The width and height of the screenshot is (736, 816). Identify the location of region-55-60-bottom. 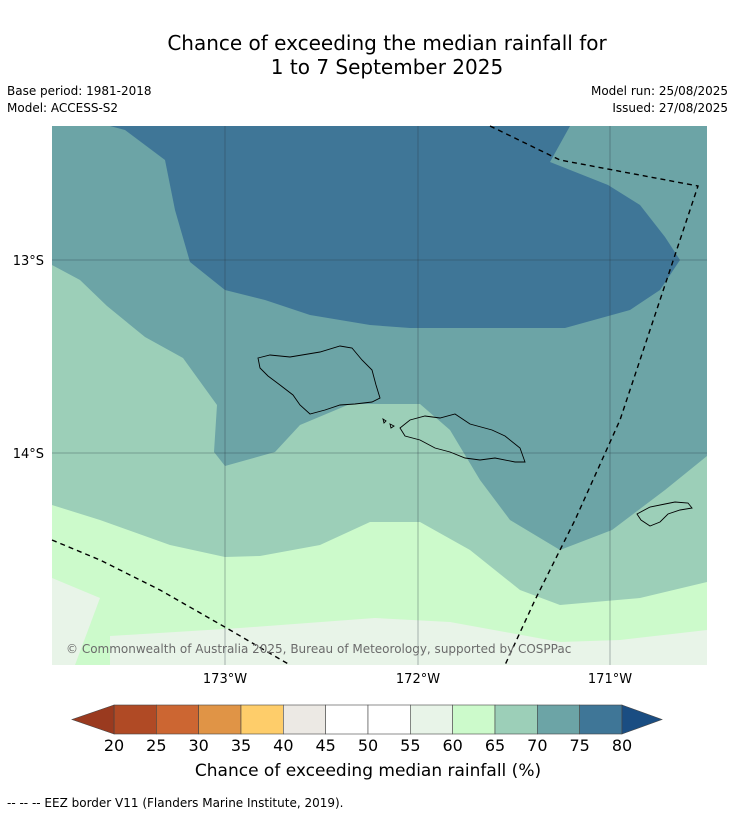
(408, 641).